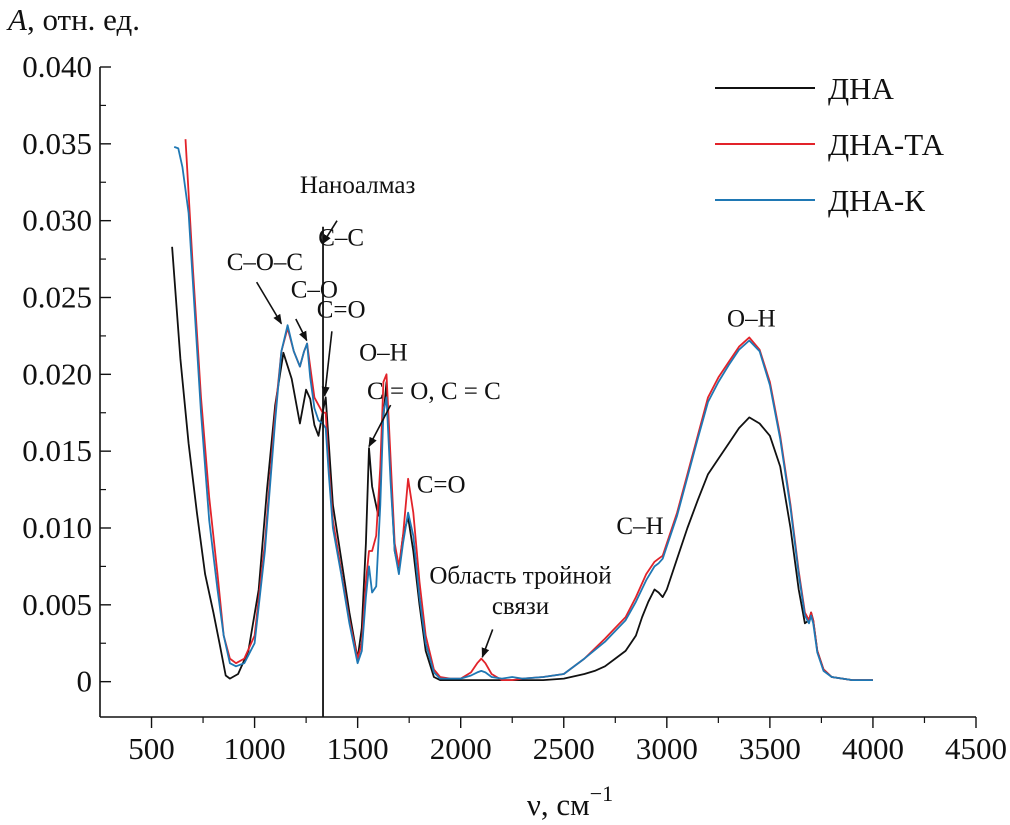  Describe the element at coordinates (564, 748) in the screenshot. I see `x-tick-label: 2500` at that location.